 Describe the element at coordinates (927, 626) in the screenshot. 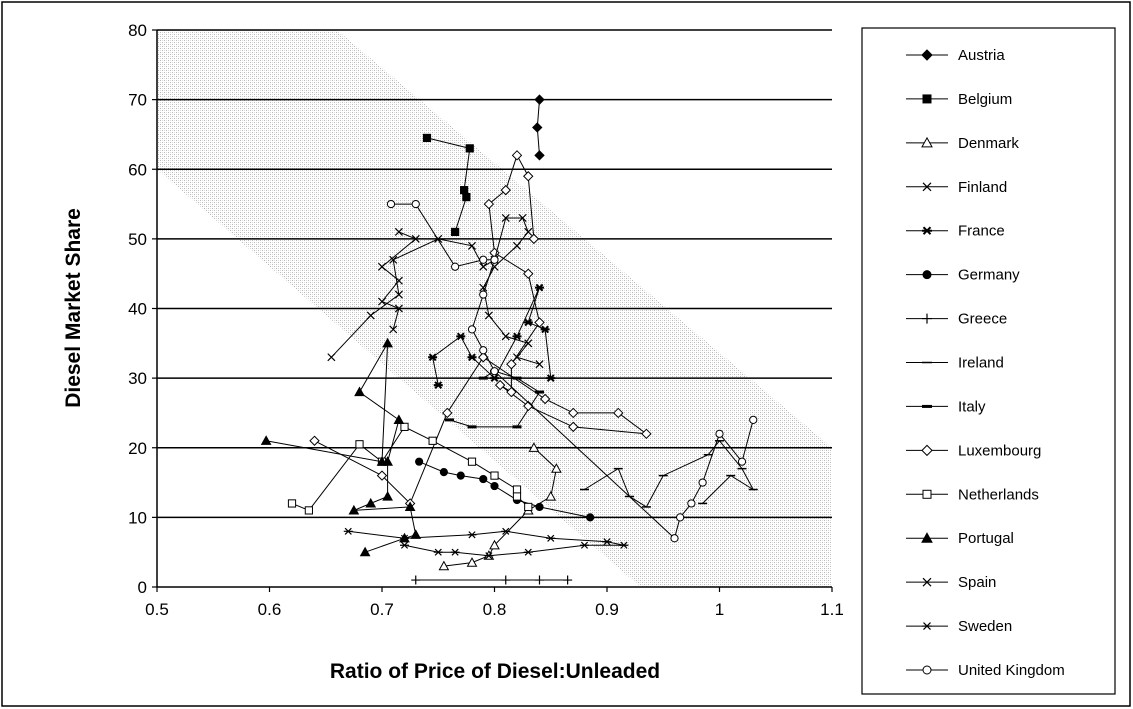

I see `legend-marker-sweden` at that location.